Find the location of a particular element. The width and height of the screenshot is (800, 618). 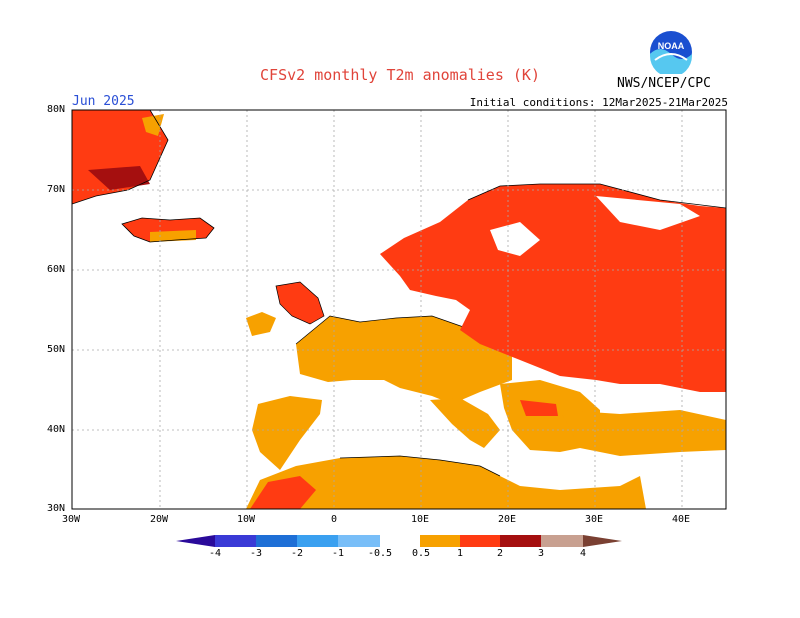

north-africa-anomaly is located at coordinates (446, 482).